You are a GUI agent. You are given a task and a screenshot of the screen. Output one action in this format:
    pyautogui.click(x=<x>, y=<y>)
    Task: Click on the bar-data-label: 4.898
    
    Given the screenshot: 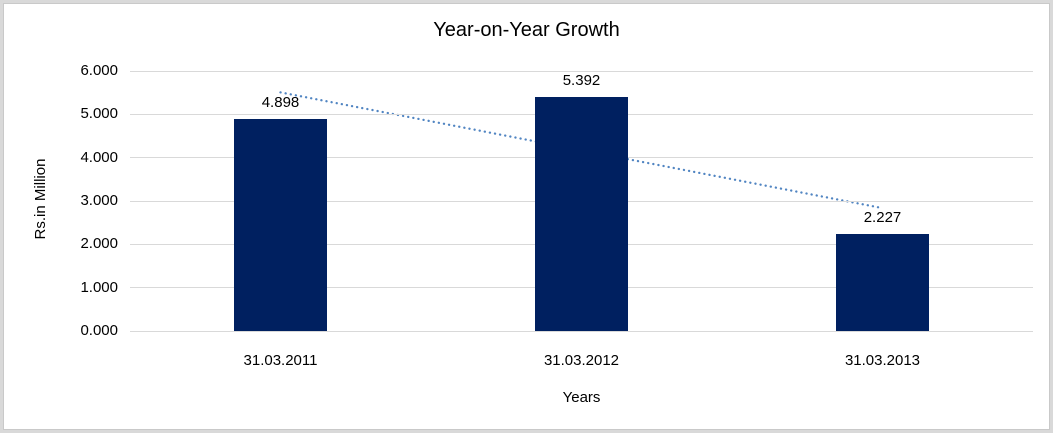 What is the action you would take?
    pyautogui.click(x=280, y=102)
    